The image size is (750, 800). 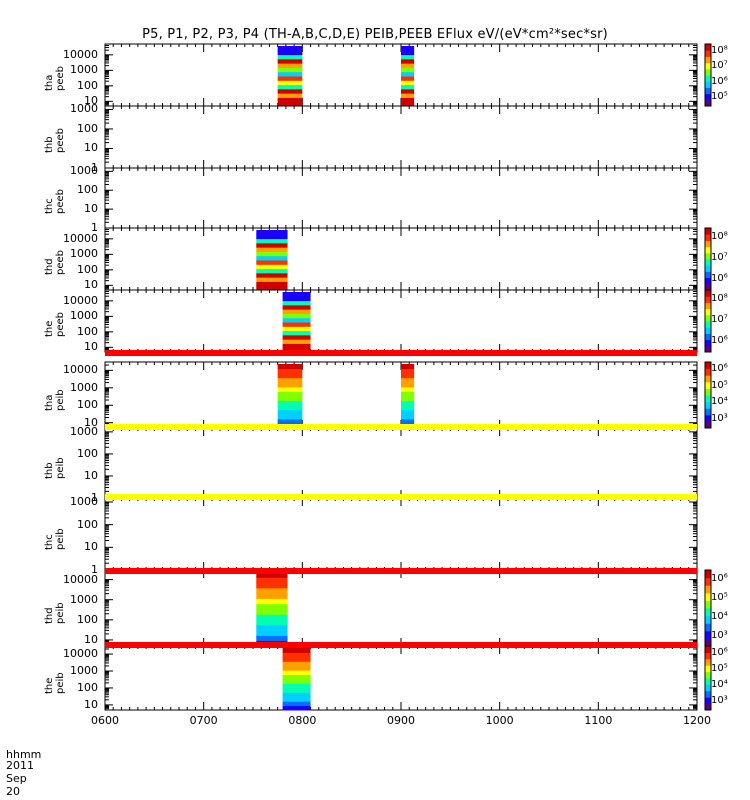 I want to click on panel-frame-thc-peeb, so click(x=401, y=198).